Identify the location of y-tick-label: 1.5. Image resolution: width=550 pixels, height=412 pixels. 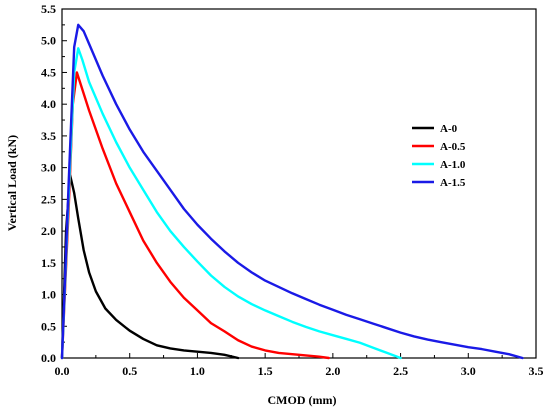
(48, 263).